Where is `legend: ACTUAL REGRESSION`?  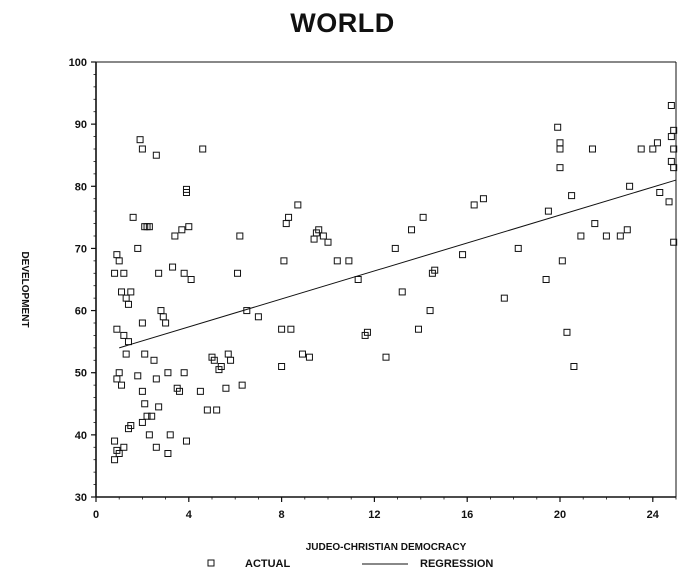 legend: ACTUAL REGRESSION is located at coordinates (350, 564).